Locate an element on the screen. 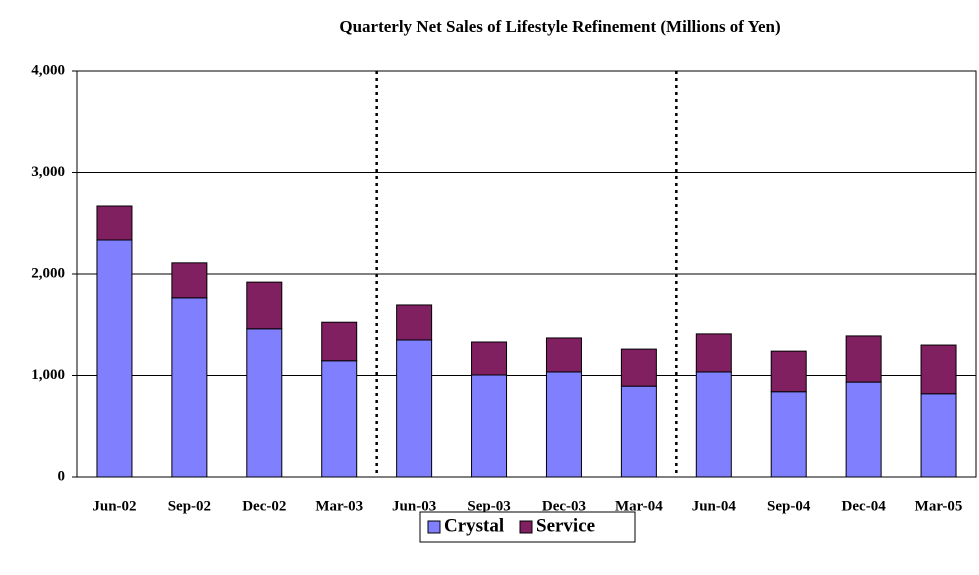 The height and width of the screenshot is (575, 979). y-tick-label: 3,000 is located at coordinates (48, 172).